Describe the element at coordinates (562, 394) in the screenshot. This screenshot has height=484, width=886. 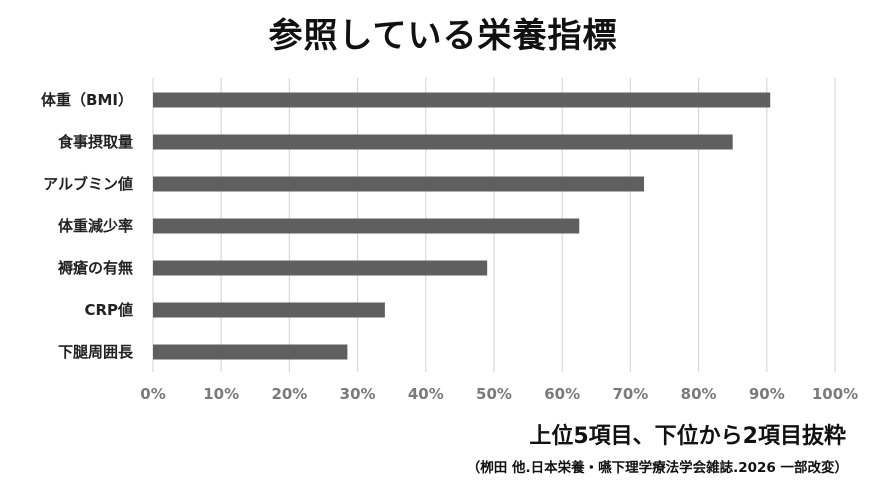
I see `x-tick-label: 60%` at that location.